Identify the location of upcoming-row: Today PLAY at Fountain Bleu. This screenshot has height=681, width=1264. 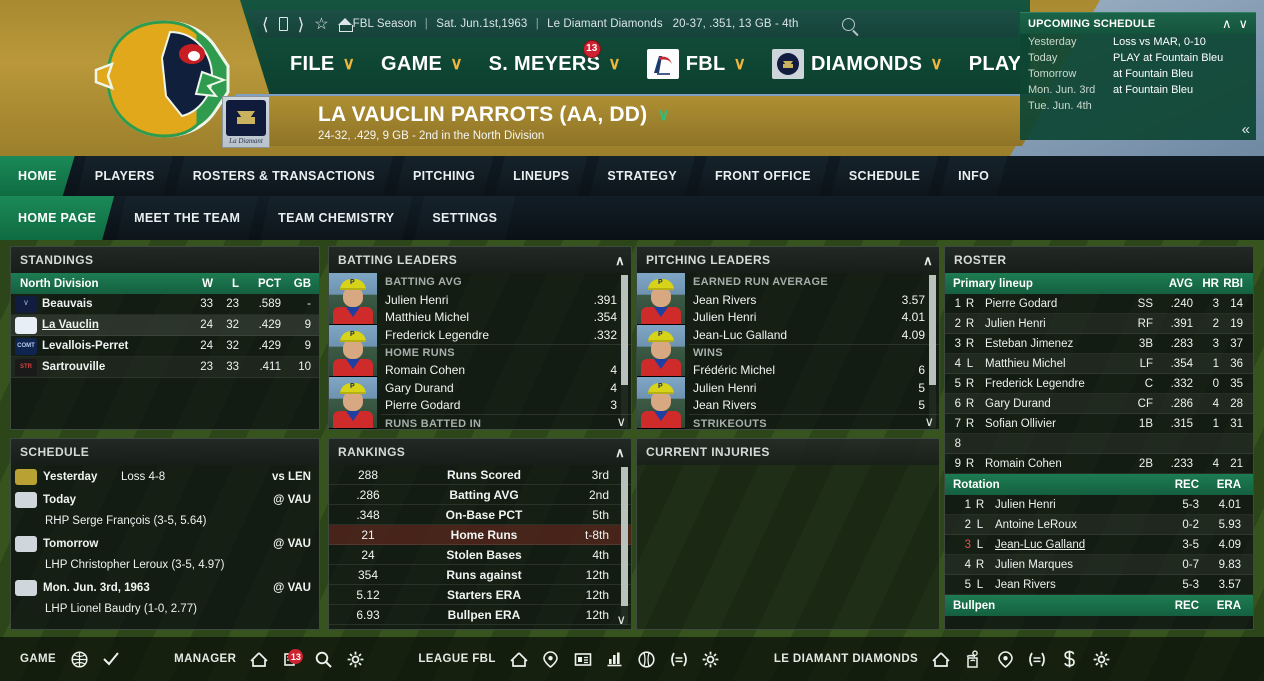
(1138, 58).